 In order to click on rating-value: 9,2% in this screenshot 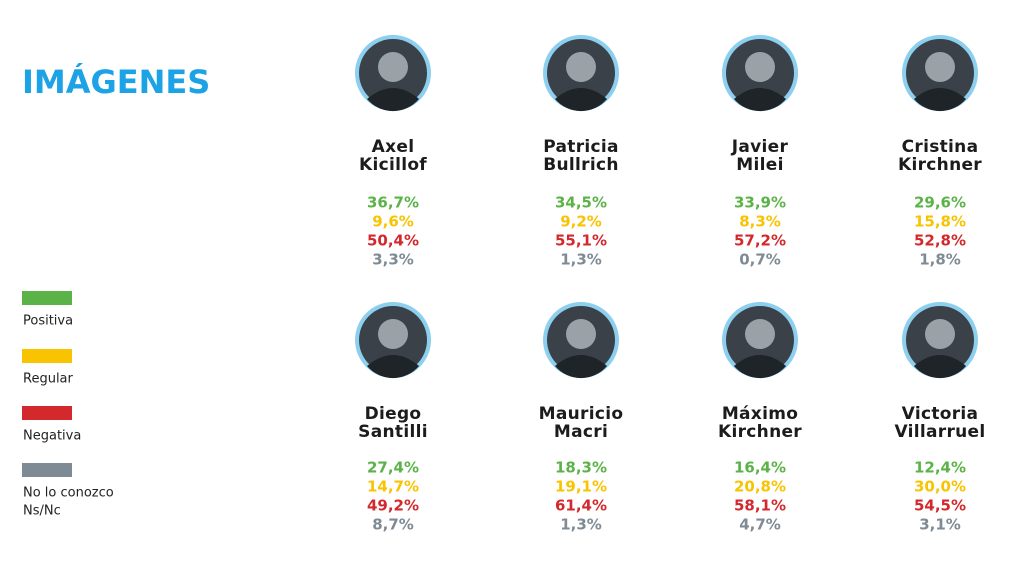, I will do `click(581, 222)`.